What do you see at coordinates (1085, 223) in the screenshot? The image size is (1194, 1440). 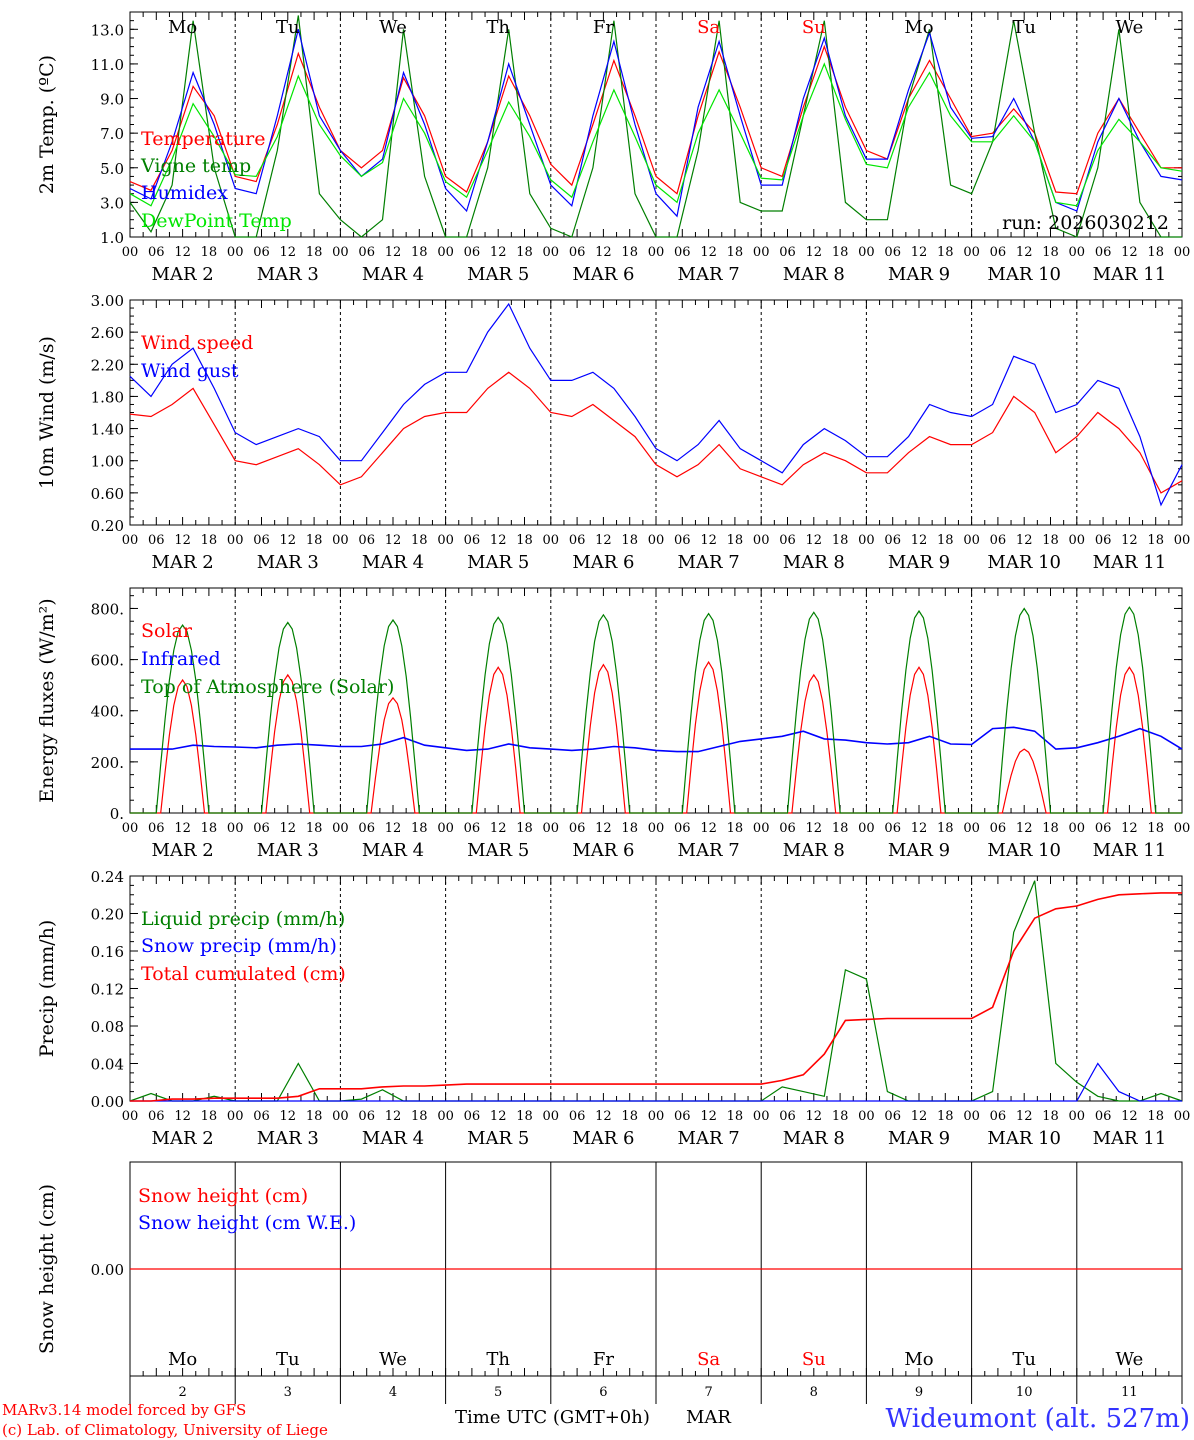 I see `run-label: run: 2026030212` at bounding box center [1085, 223].